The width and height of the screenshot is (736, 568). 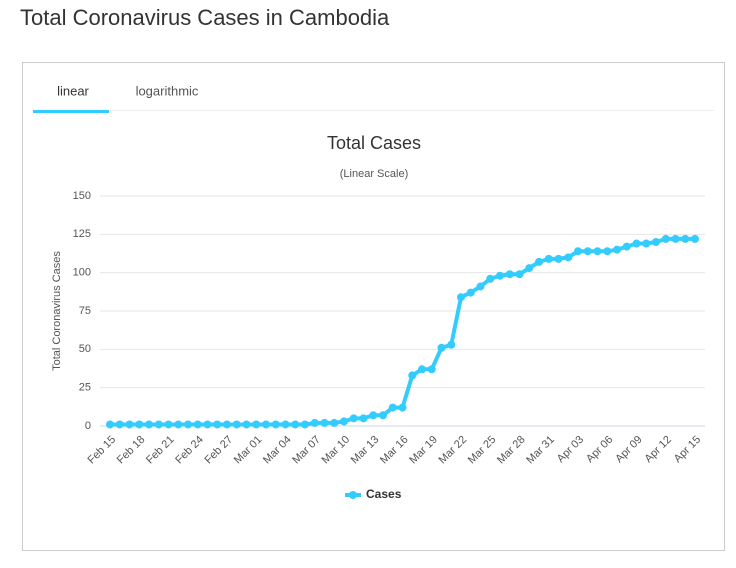 What do you see at coordinates (353, 495) in the screenshot?
I see `legend-marker` at bounding box center [353, 495].